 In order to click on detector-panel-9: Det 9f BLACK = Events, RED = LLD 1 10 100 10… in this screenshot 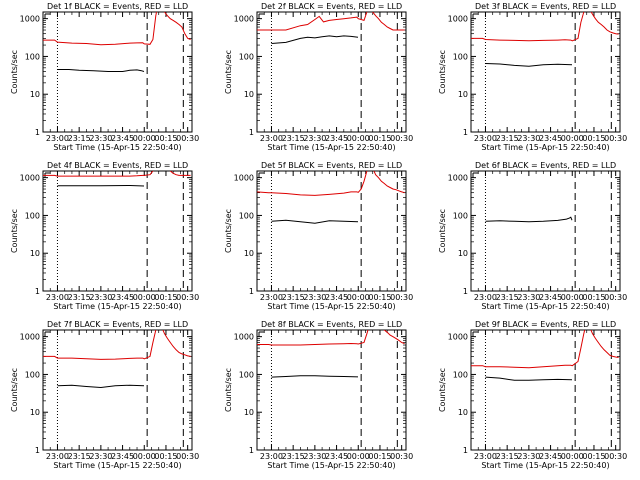, I will do `click(532, 395)`.